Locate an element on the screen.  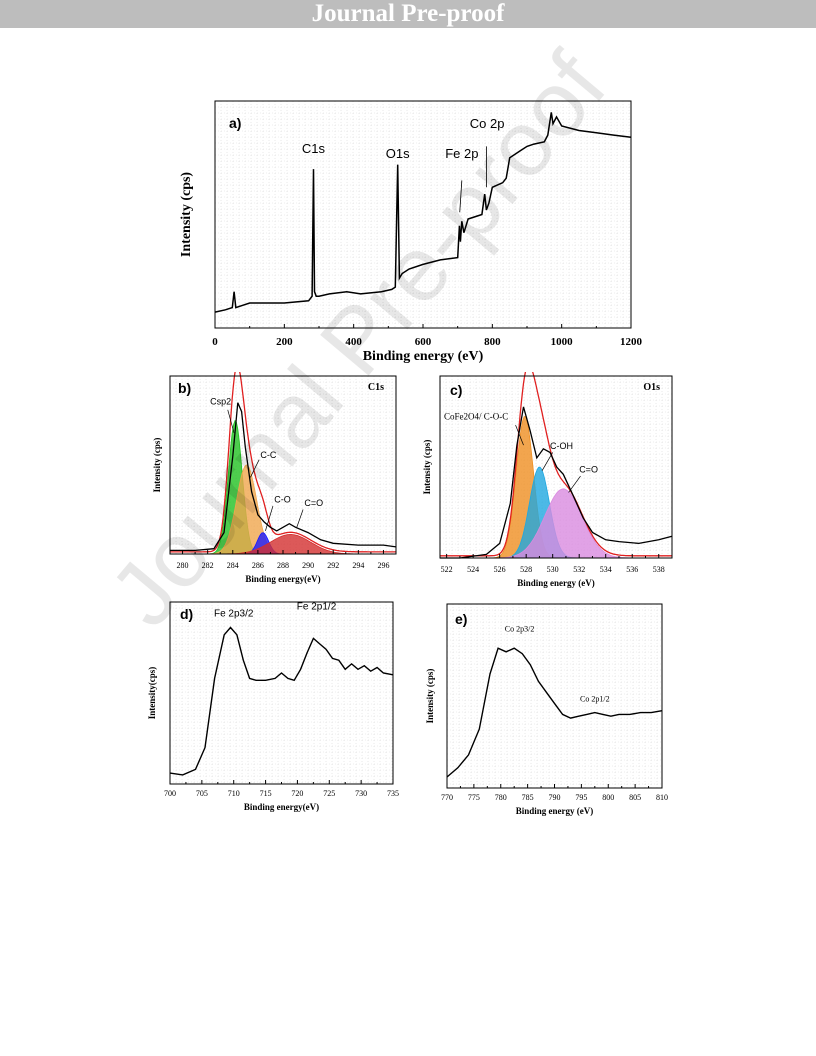
plot-frame is located at coordinates (556, 467).